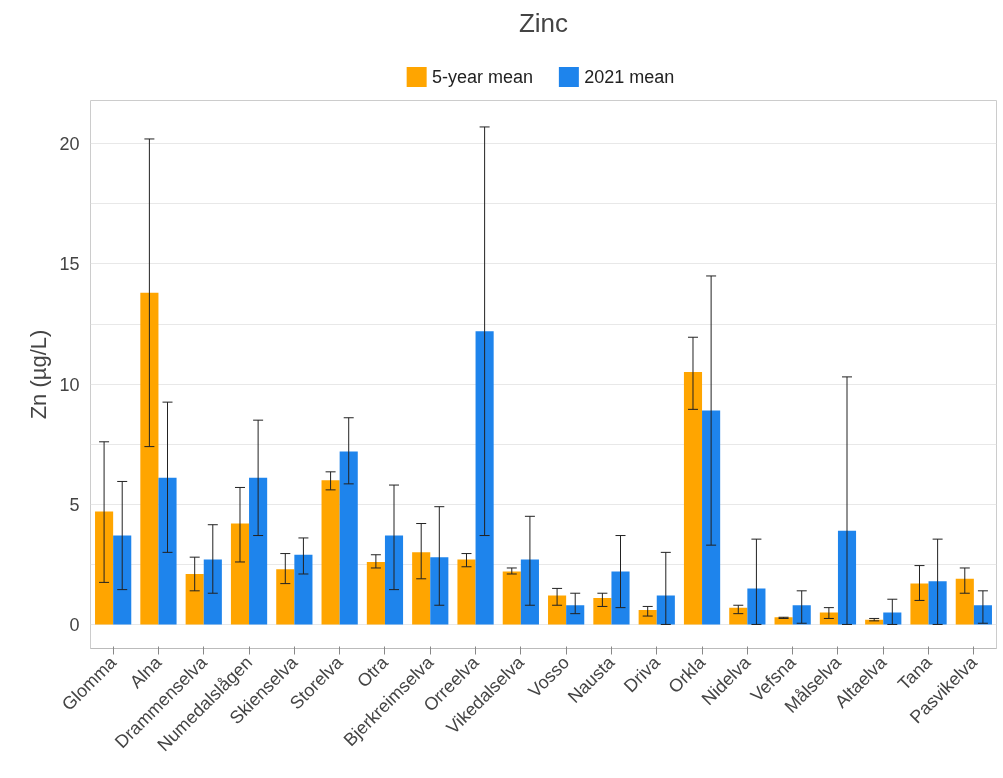 This screenshot has height=778, width=1003. Describe the element at coordinates (543, 22) in the screenshot. I see `chart-title: Zinc` at that location.